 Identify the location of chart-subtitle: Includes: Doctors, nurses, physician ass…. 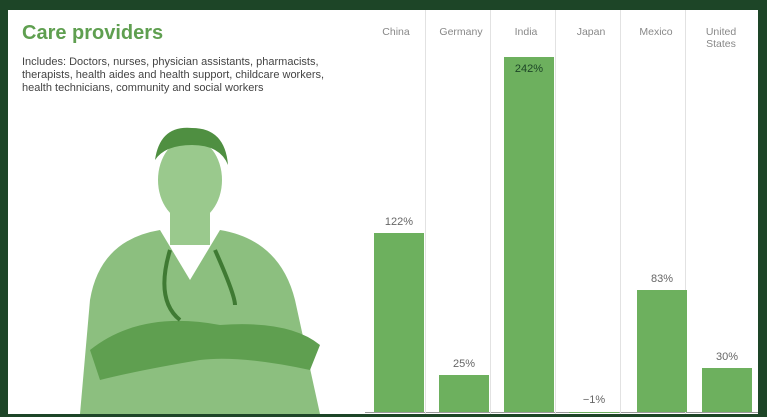
(173, 75).